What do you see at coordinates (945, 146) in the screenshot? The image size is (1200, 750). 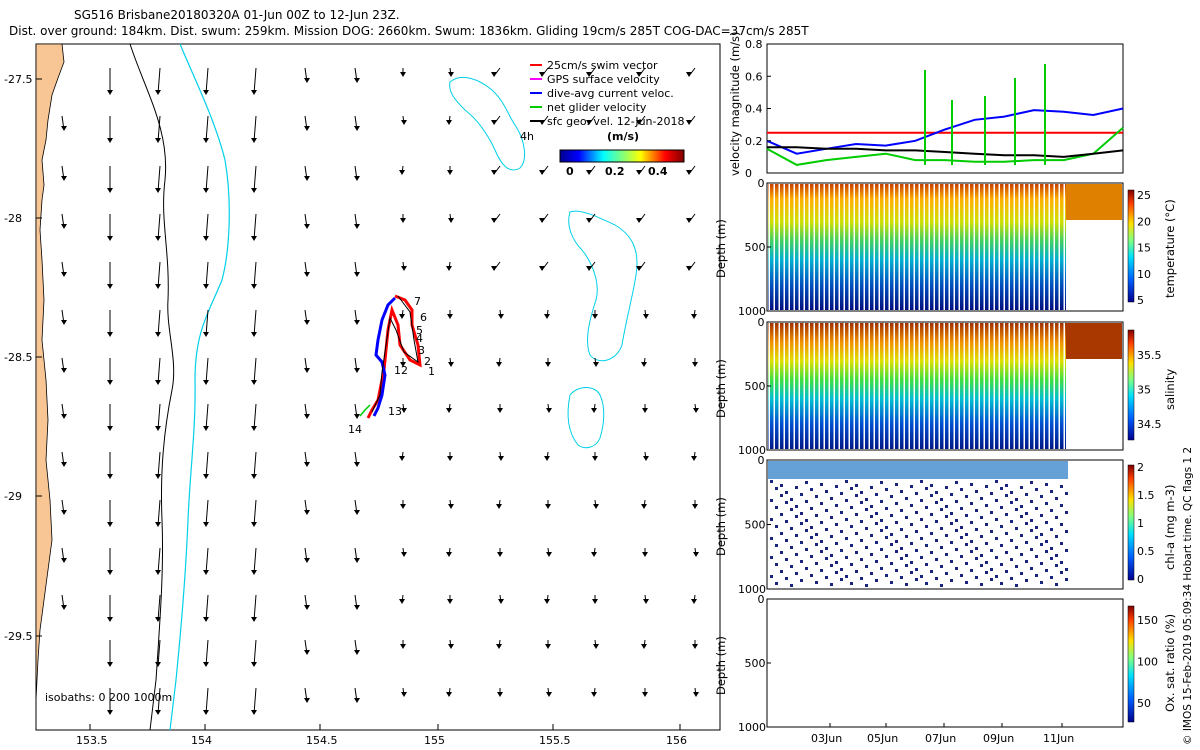 I see `velocity-line-net-glider-velocity` at bounding box center [945, 146].